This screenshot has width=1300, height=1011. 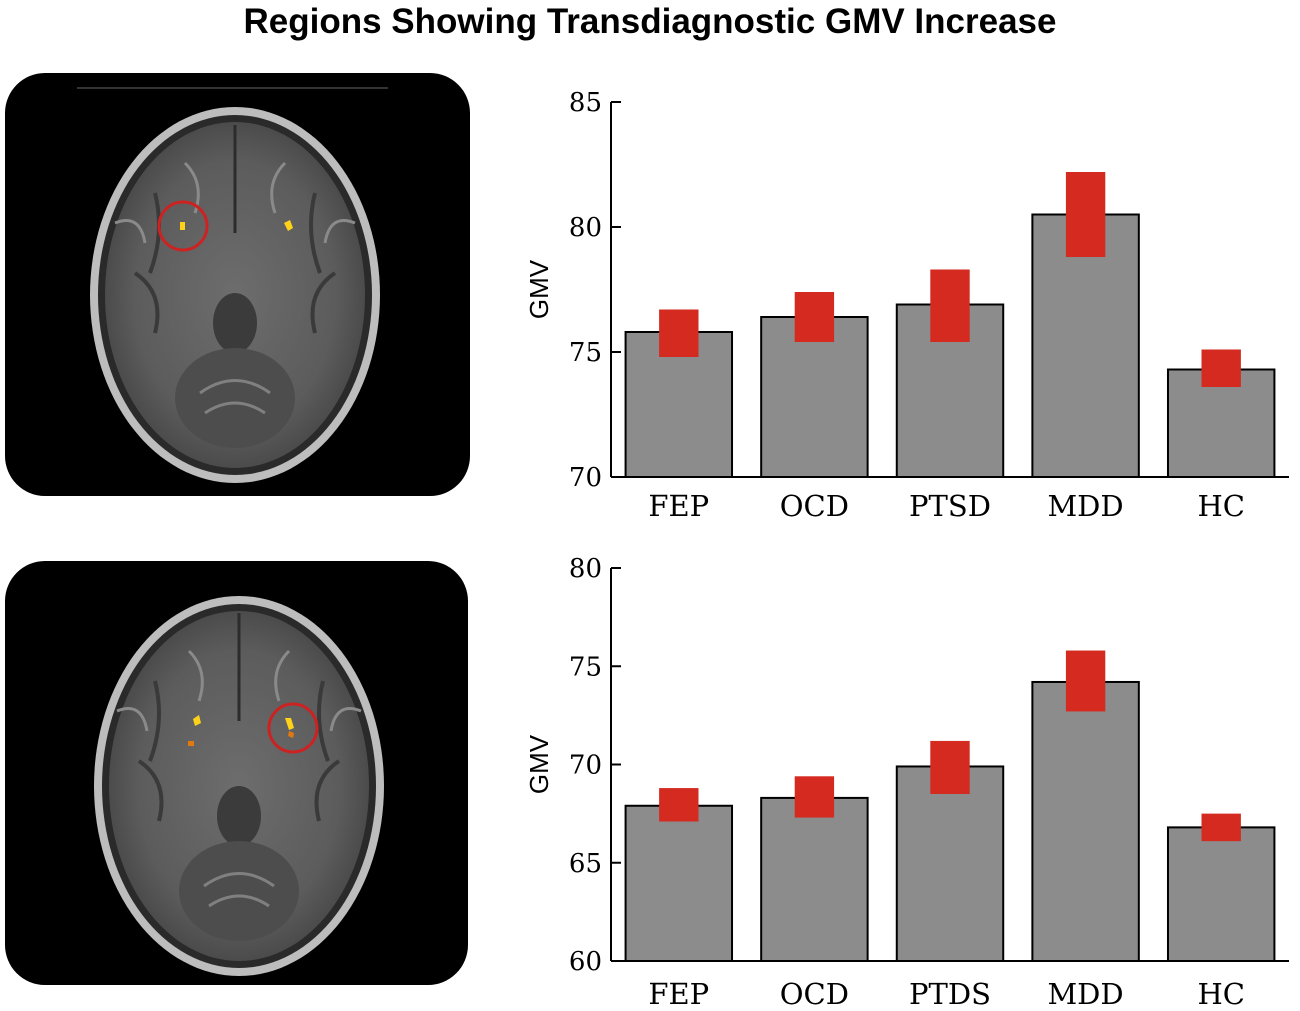 I want to click on lower-bar-ptds, so click(x=950, y=863).